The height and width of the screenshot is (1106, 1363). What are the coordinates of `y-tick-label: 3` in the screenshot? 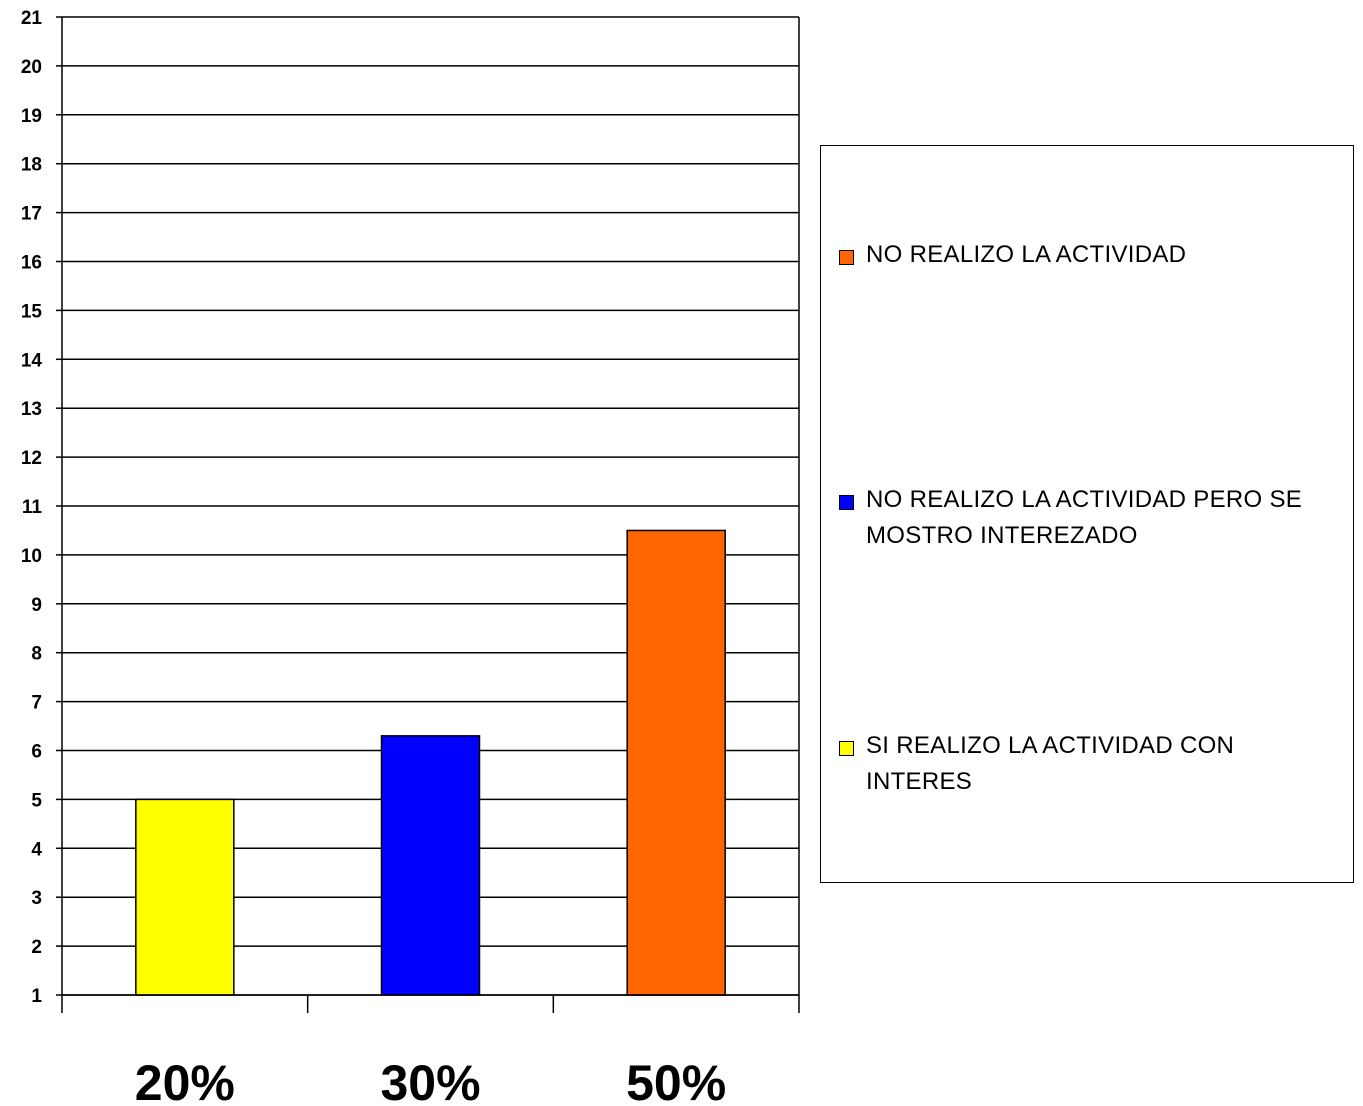 It's located at (36, 898).